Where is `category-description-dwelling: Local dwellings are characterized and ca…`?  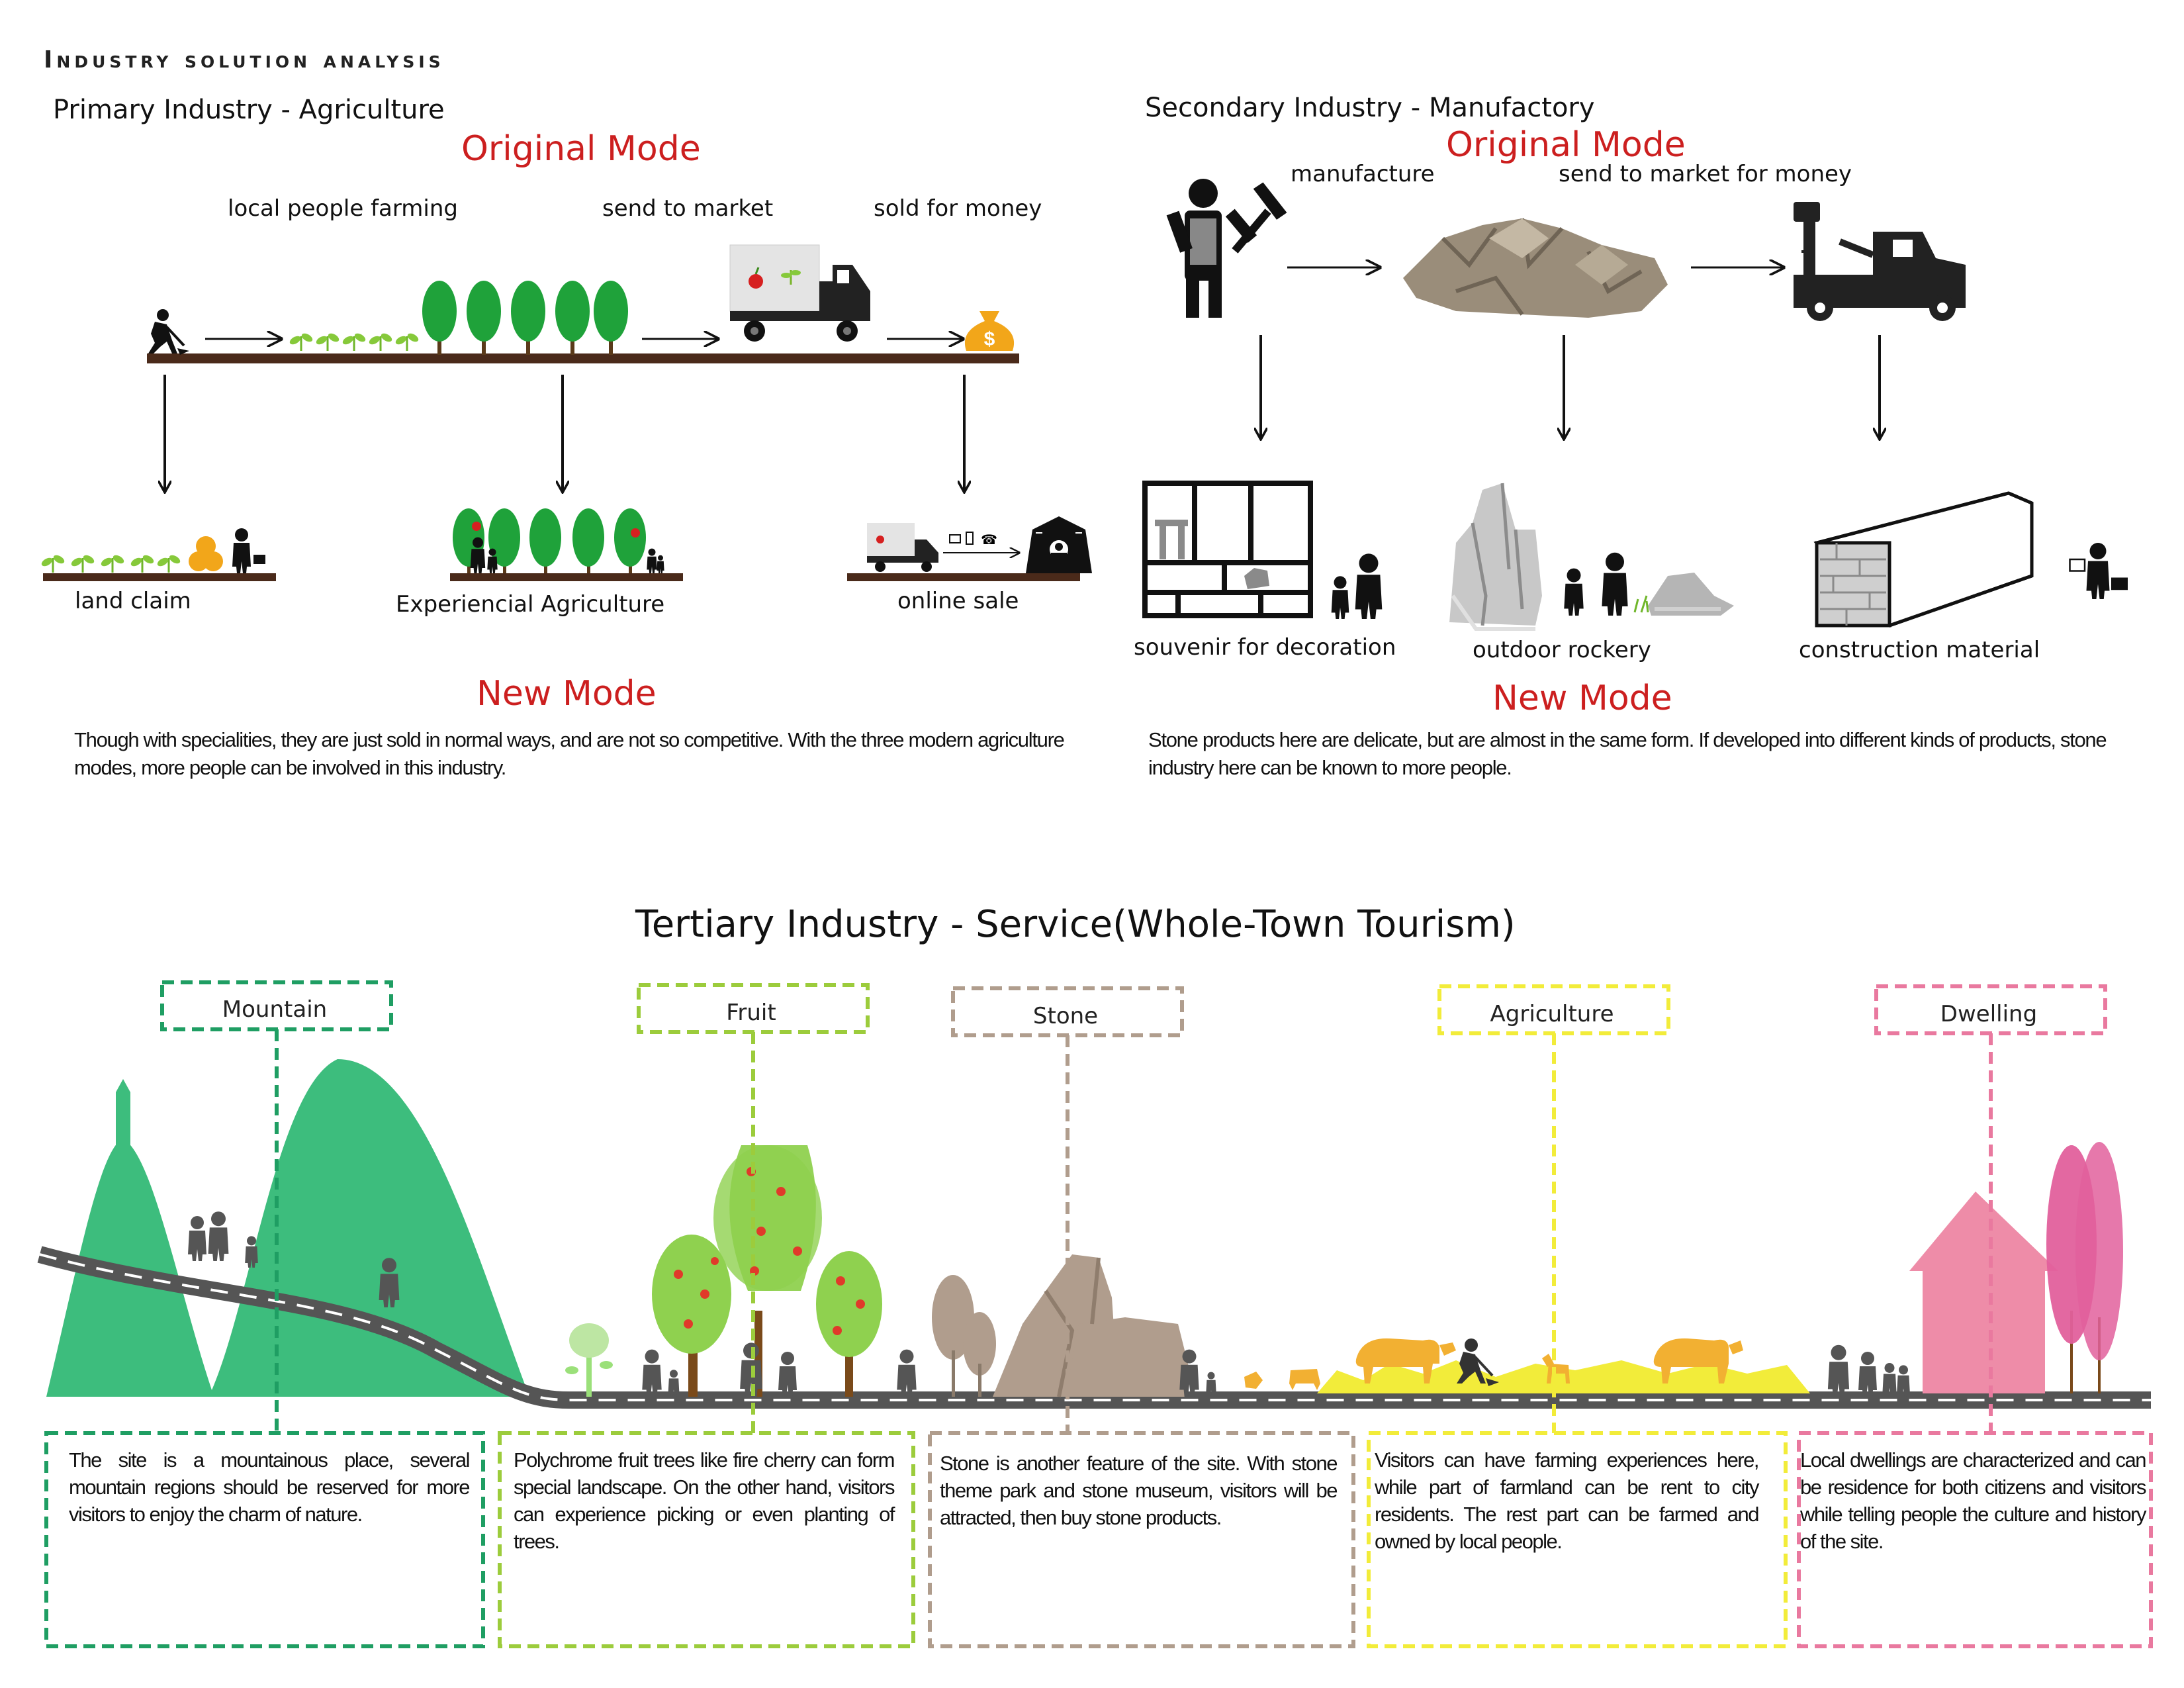
category-description-dwelling: Local dwellings are characterized and ca… is located at coordinates (1974, 1500).